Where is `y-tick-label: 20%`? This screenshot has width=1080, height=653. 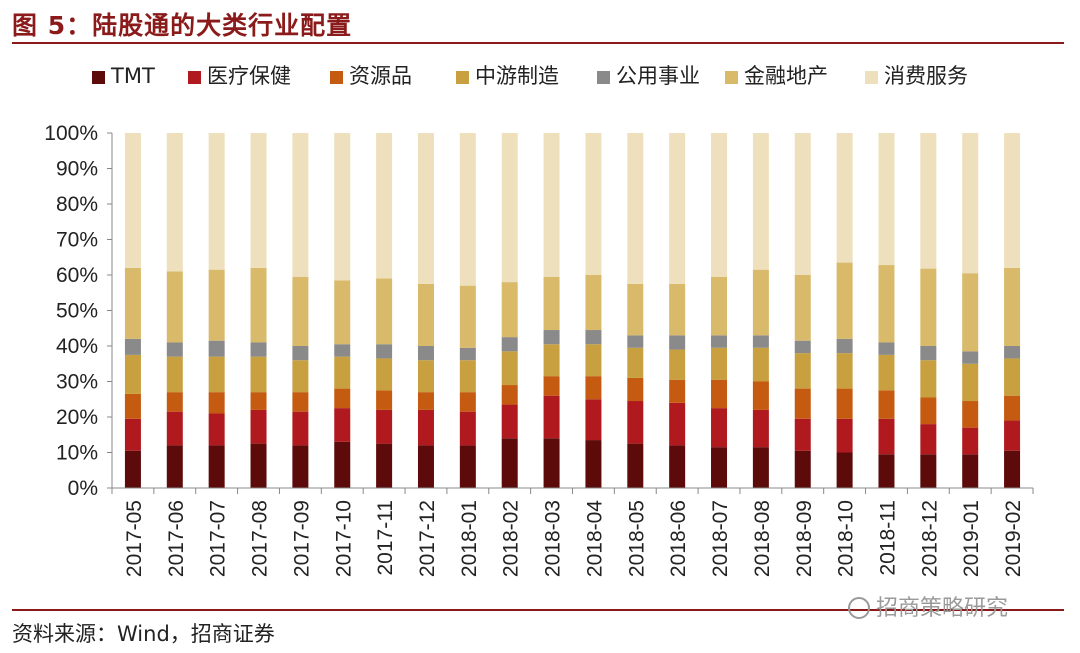 y-tick-label: 20% is located at coordinates (77, 417).